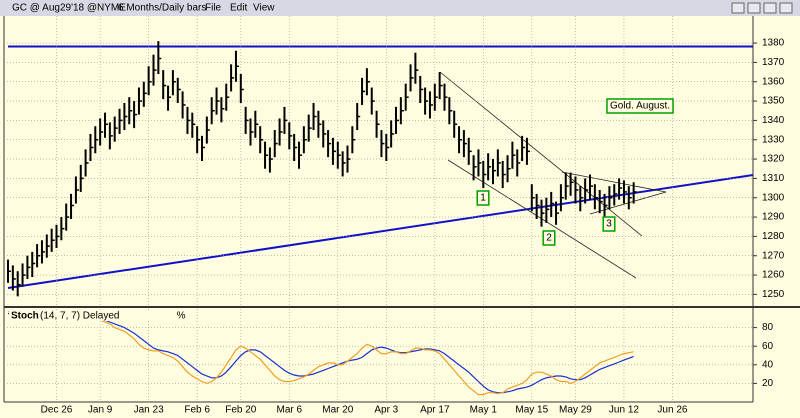  I want to click on annotation: 2, so click(549, 238).